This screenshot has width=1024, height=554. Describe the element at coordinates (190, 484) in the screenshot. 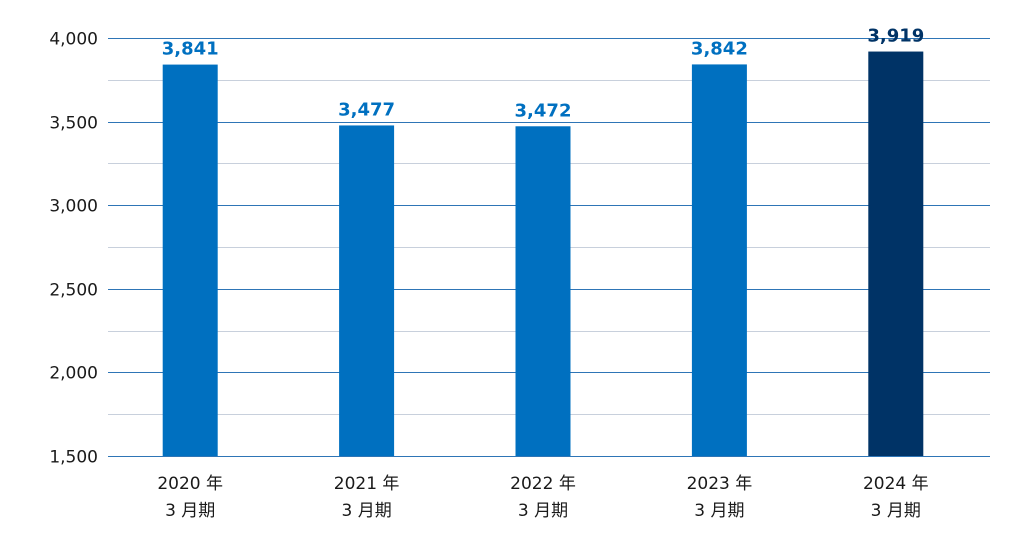

I see `x-tick-label: 2020 年` at that location.